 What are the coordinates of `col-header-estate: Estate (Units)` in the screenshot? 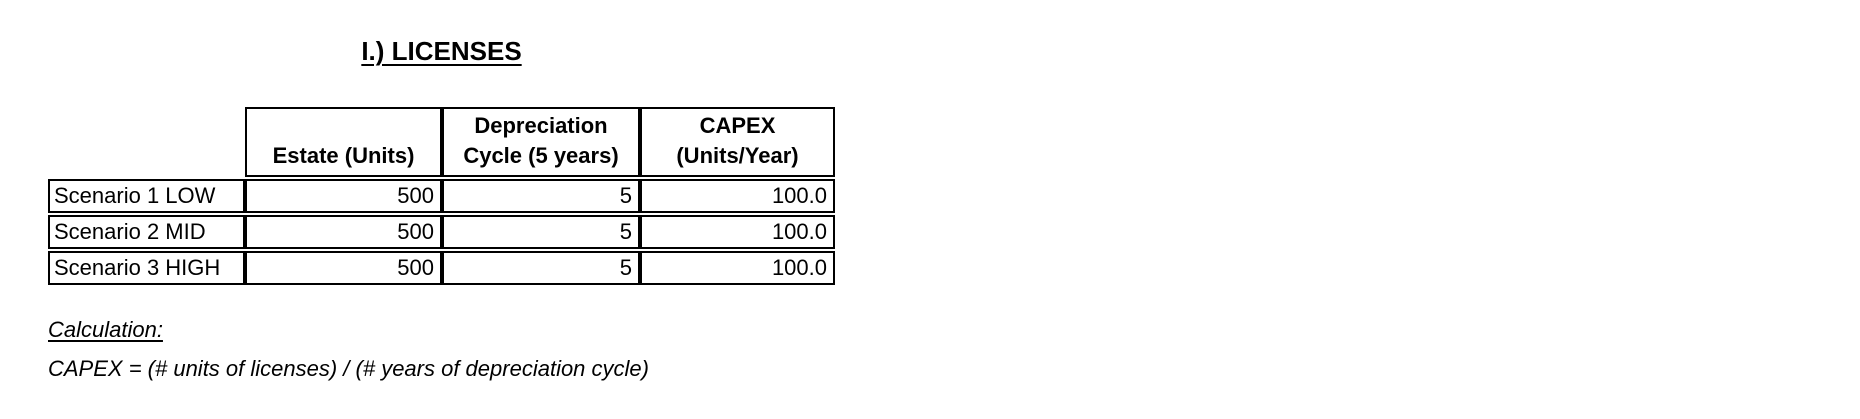 It's located at (343, 142).